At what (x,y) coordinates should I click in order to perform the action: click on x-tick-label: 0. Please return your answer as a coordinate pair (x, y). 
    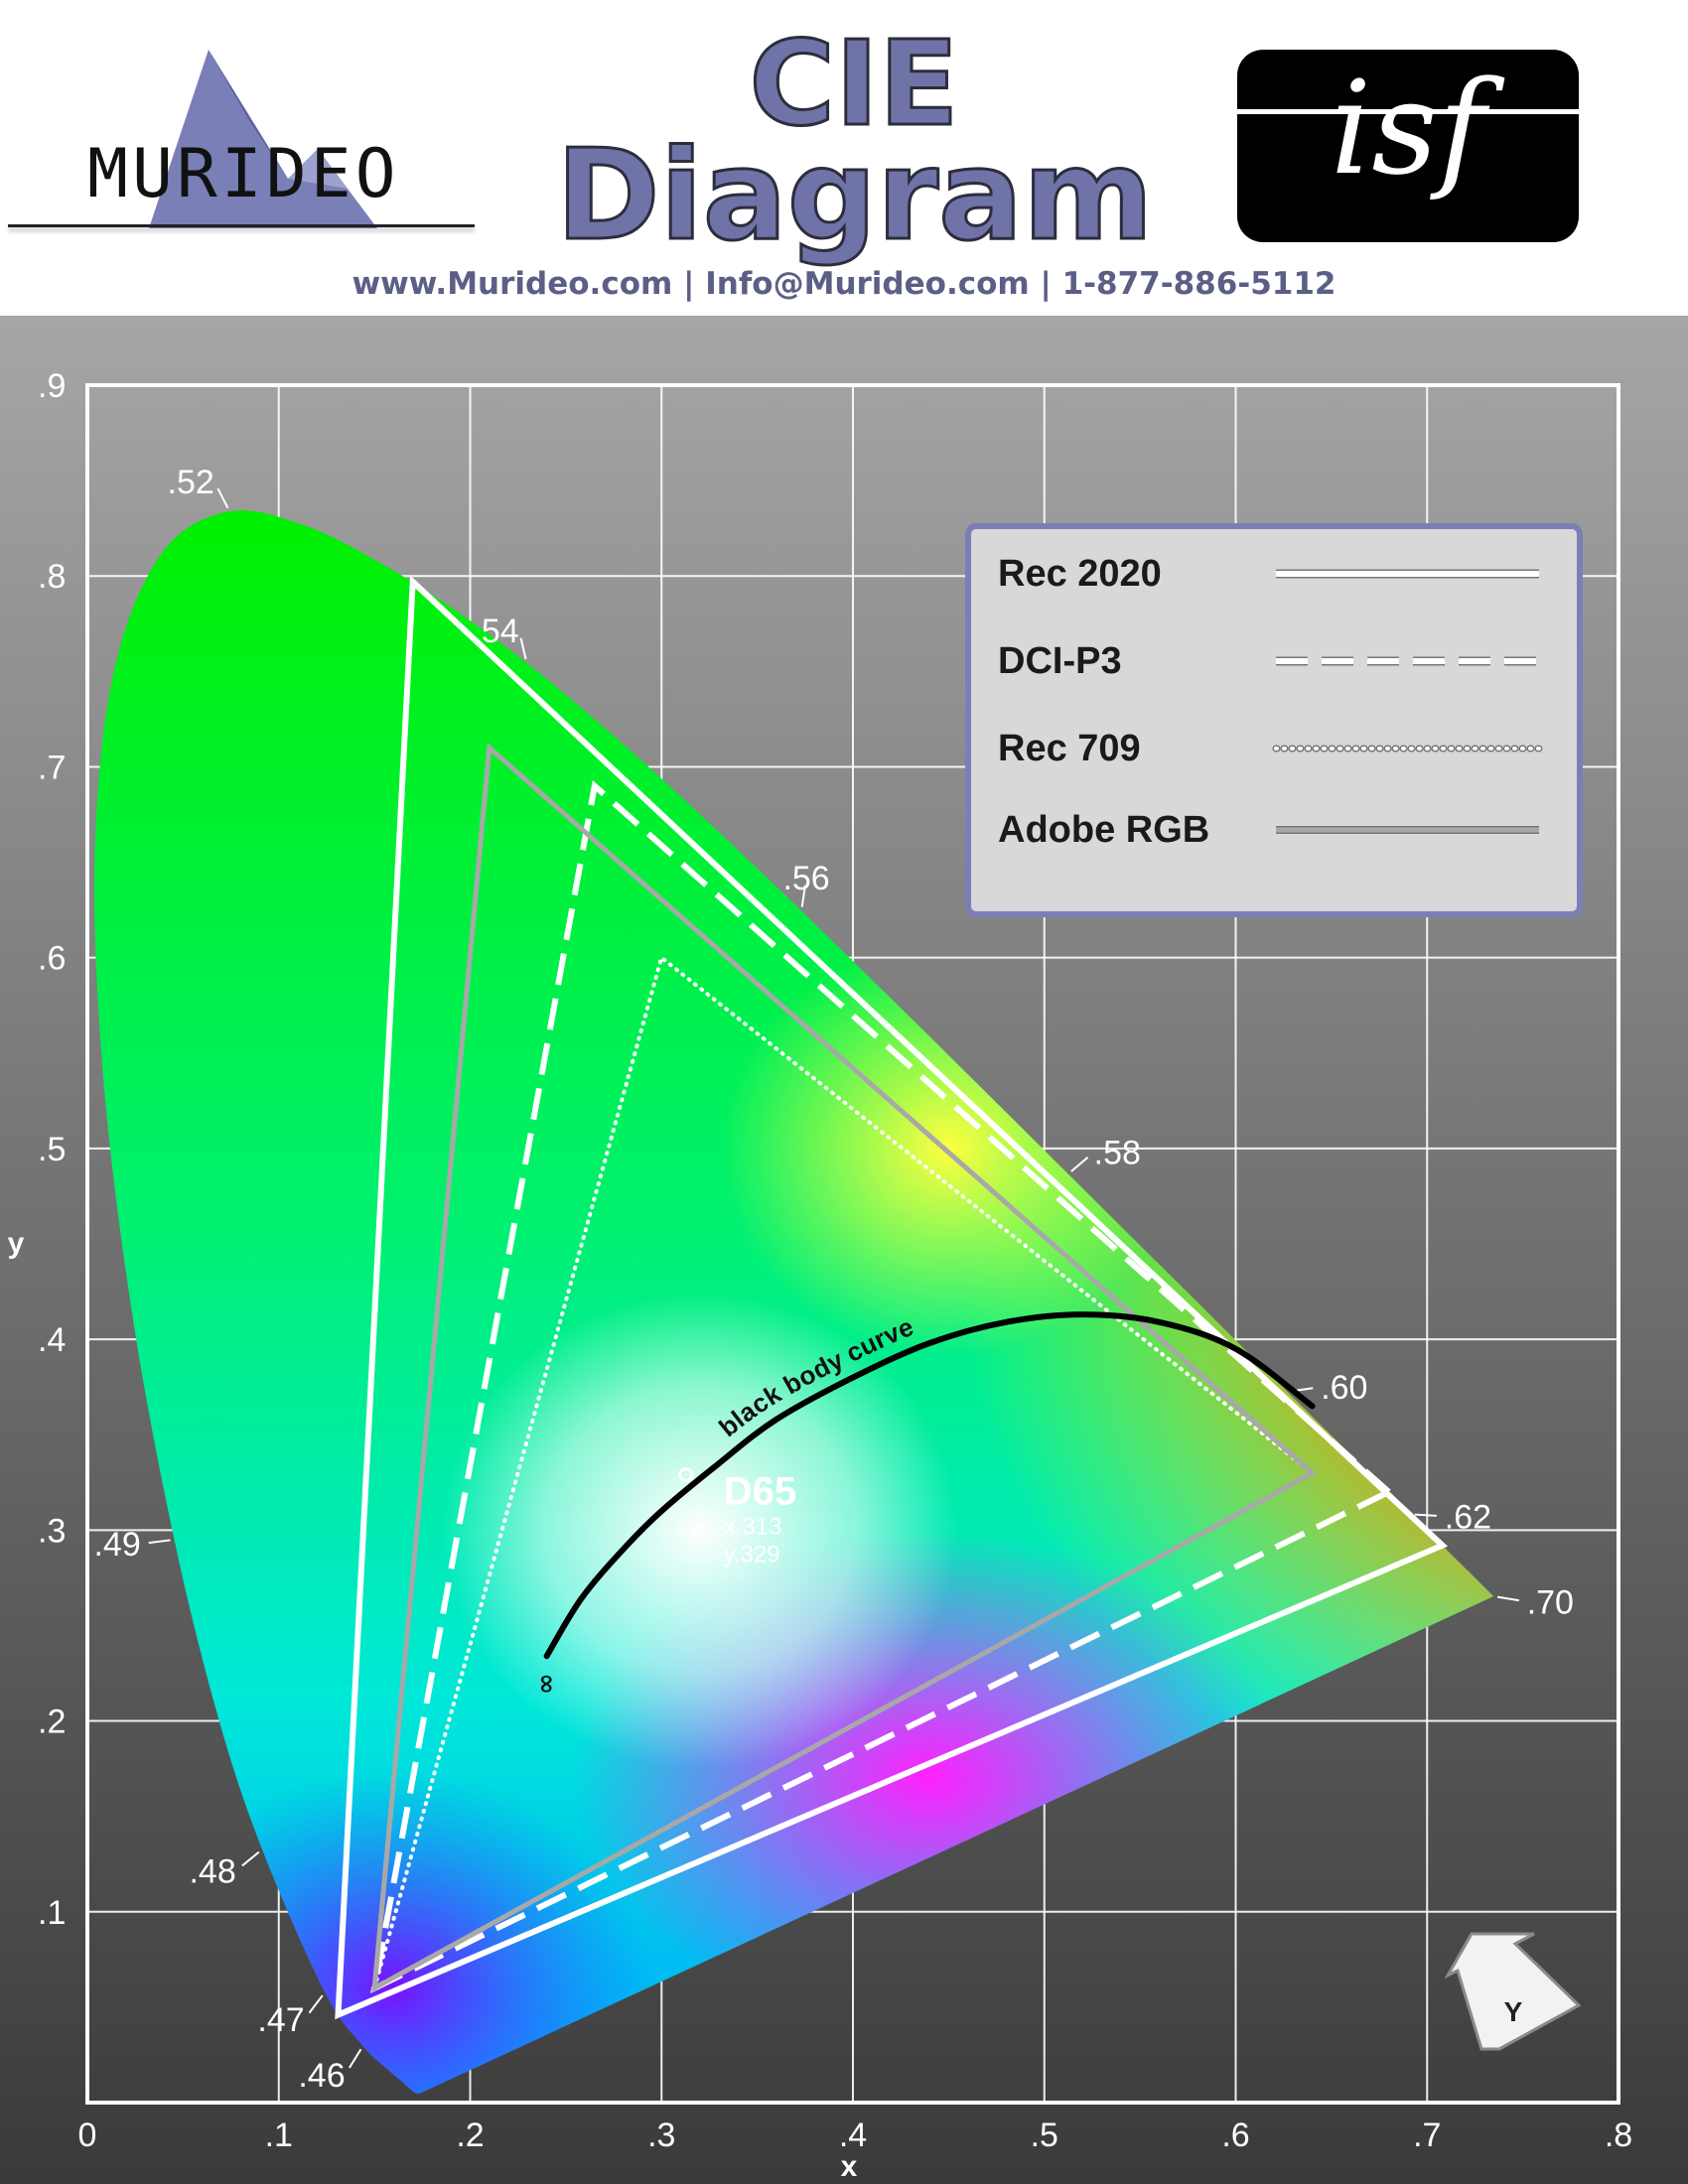
    Looking at the image, I should click on (87, 2135).